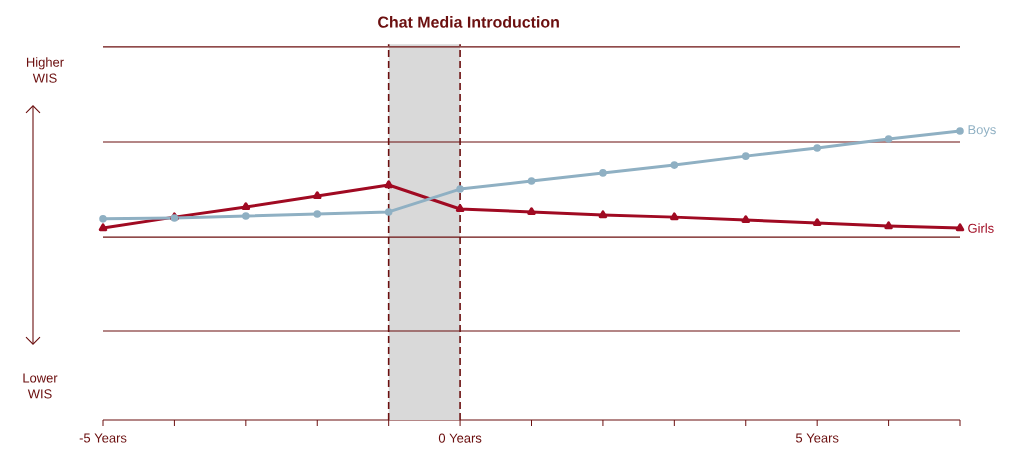 The width and height of the screenshot is (1019, 456). I want to click on text: Lower WIS, so click(40, 386).